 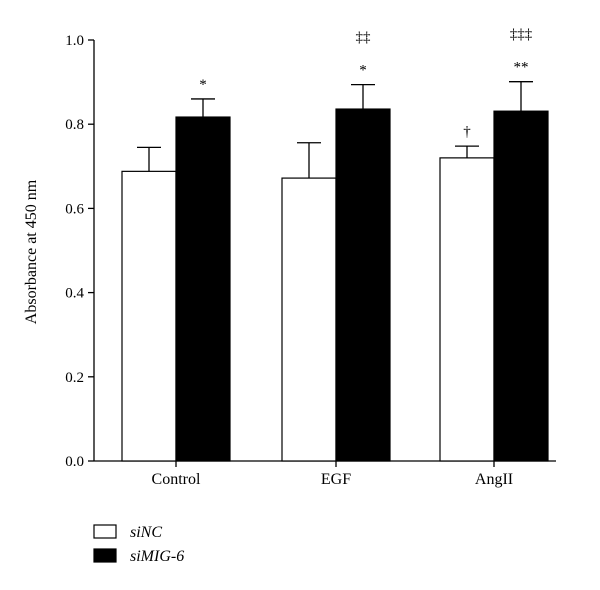 I want to click on significance-mark-siNC-AngII: †, so click(x=467, y=132).